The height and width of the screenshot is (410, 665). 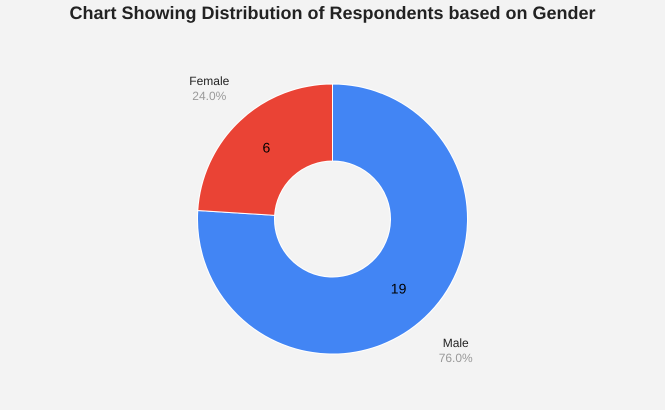 What do you see at coordinates (456, 343) in the screenshot?
I see `slice-label: Male` at bounding box center [456, 343].